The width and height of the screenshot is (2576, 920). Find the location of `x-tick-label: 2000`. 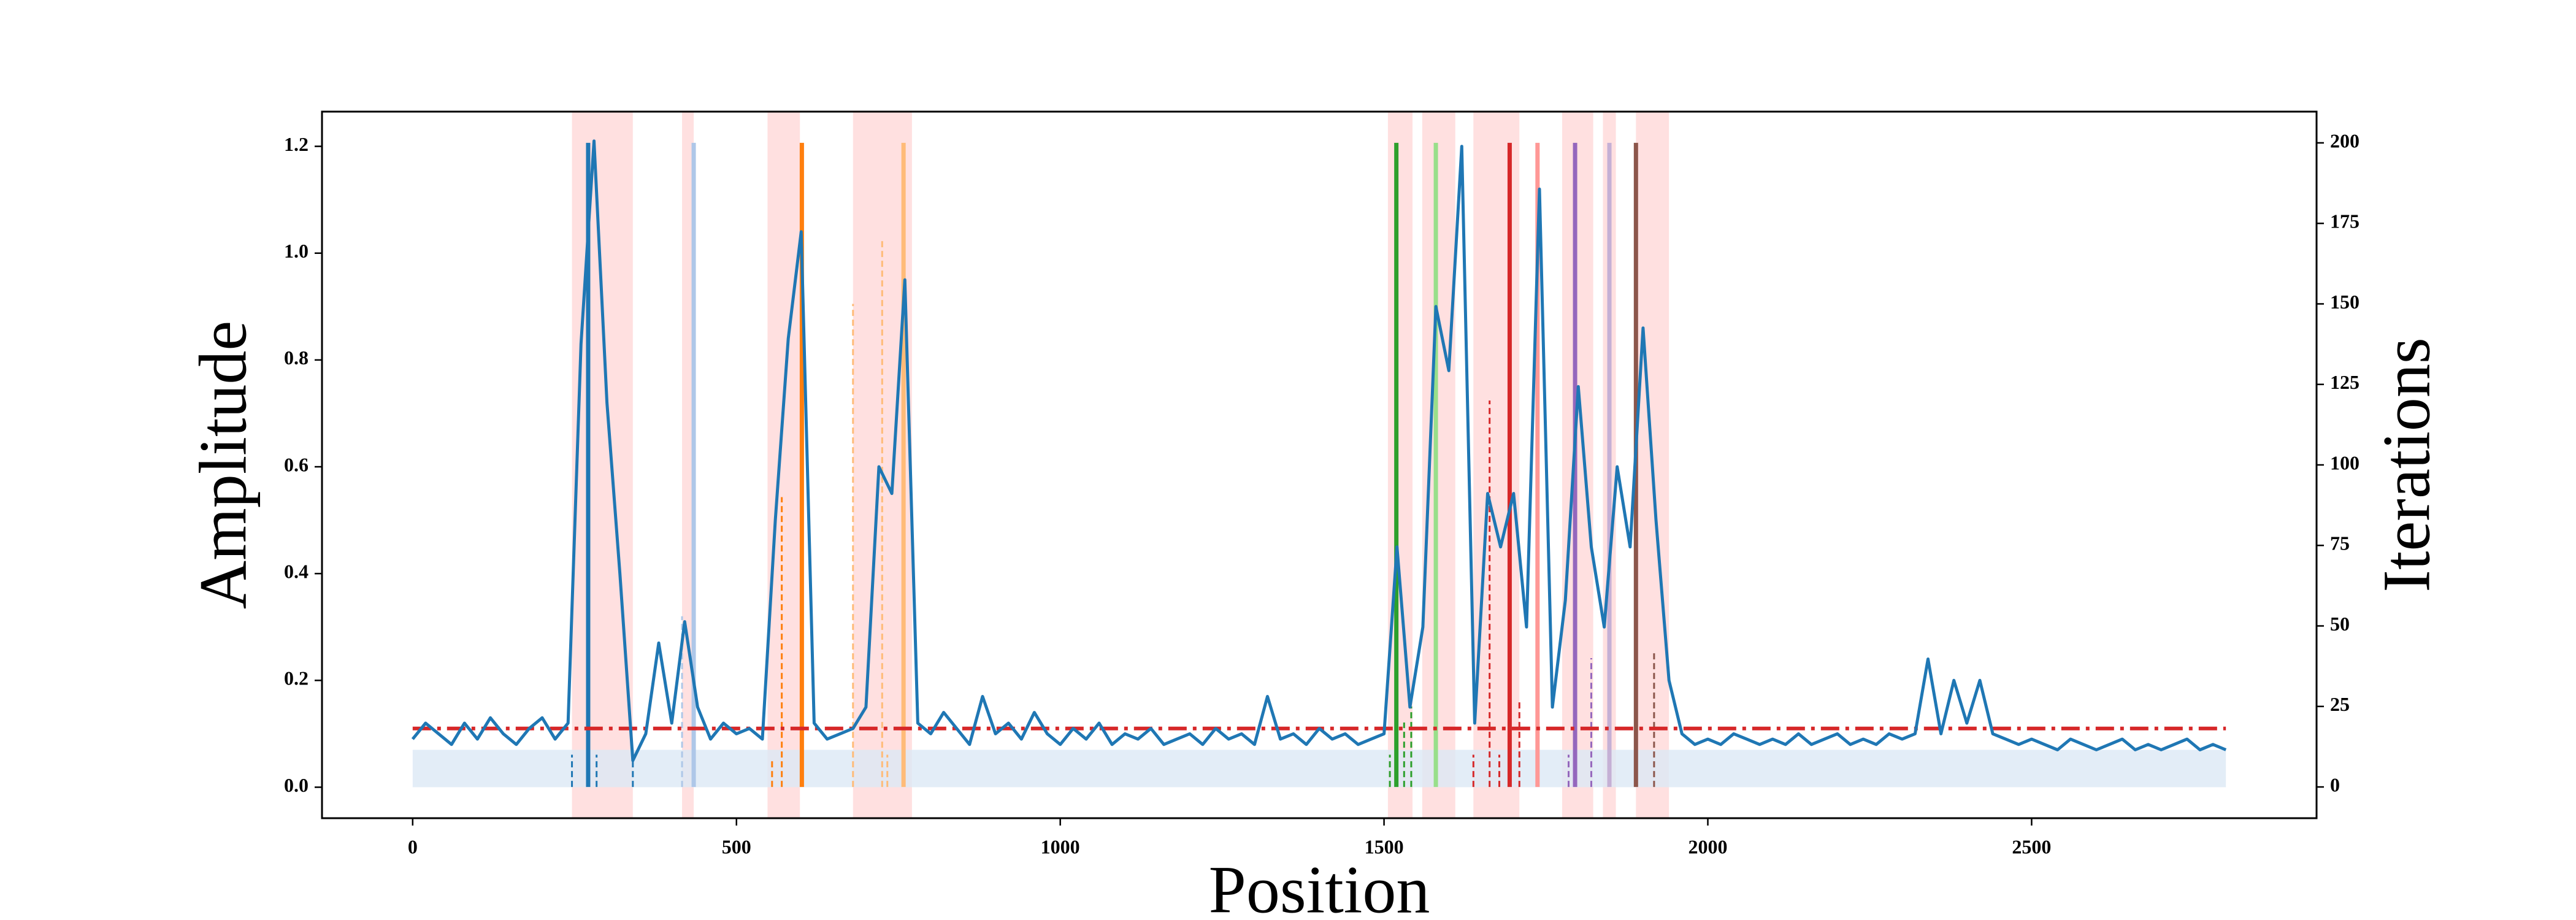

x-tick-label: 2000 is located at coordinates (1708, 846).